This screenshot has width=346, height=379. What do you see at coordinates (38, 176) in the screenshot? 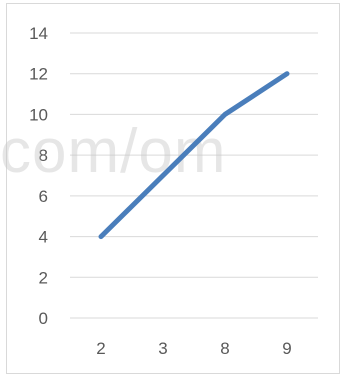
I see `y-axis-tick-labels: 0 2 4 6 8 10 12 14` at bounding box center [38, 176].